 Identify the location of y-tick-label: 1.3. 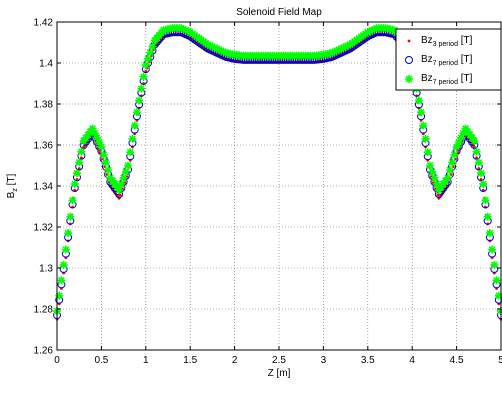
(46, 269).